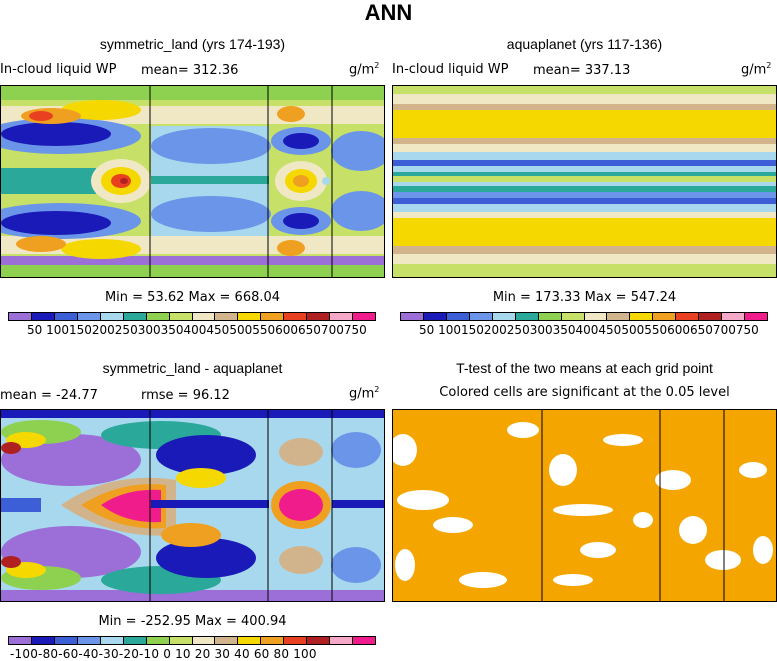 The height and width of the screenshot is (661, 777). I want to click on panel3-contours, so click(192, 505).